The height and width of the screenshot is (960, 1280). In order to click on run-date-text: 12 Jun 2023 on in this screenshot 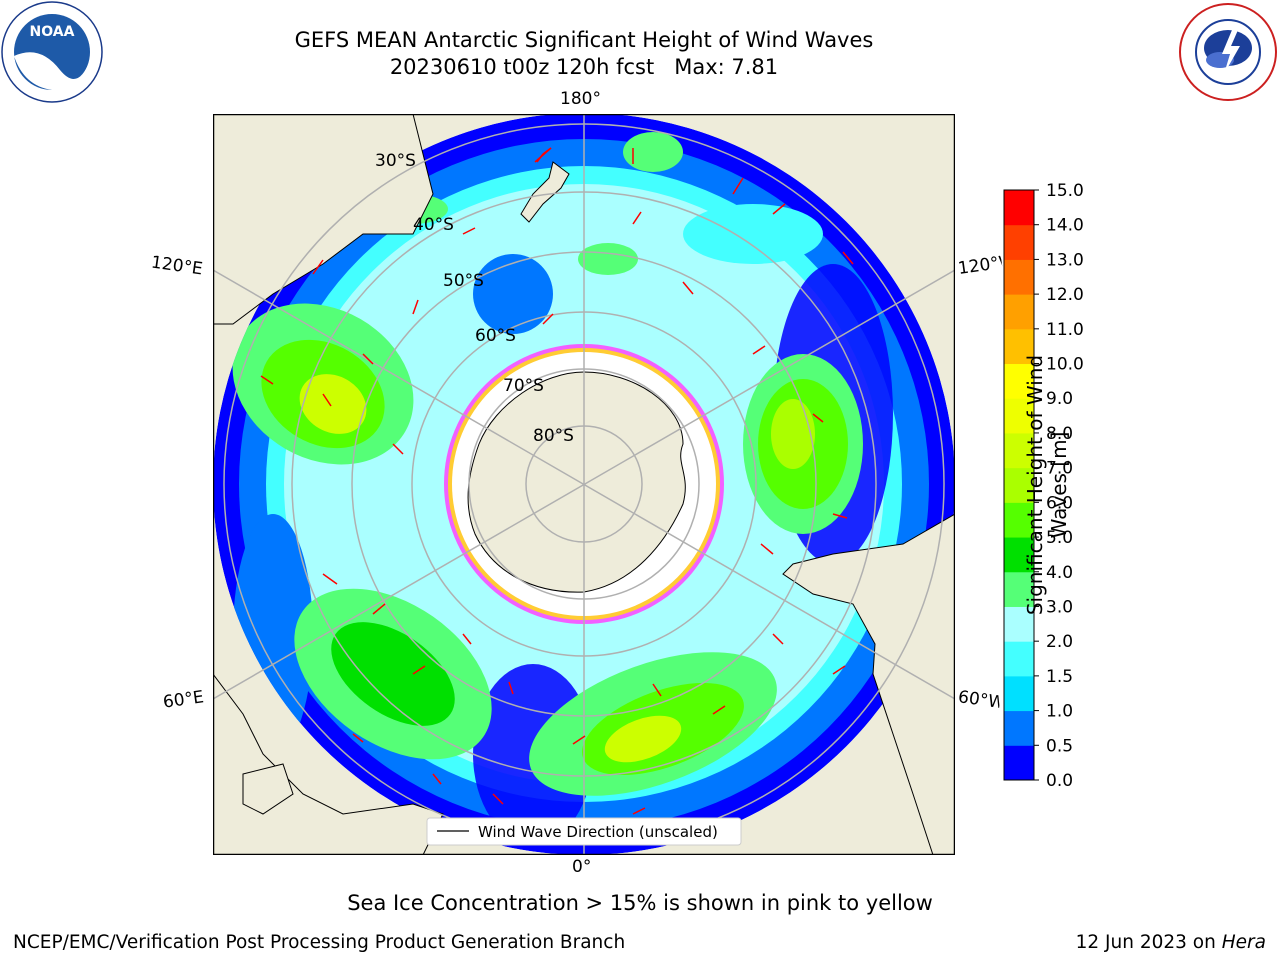, I will do `click(1148, 942)`.